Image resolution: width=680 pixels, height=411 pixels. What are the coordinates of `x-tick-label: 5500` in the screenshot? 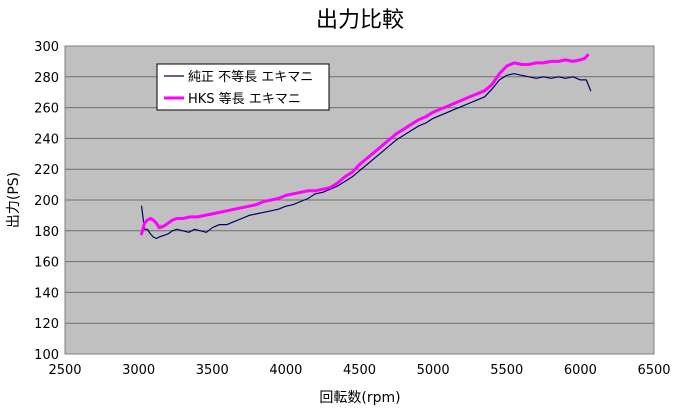 It's located at (506, 370).